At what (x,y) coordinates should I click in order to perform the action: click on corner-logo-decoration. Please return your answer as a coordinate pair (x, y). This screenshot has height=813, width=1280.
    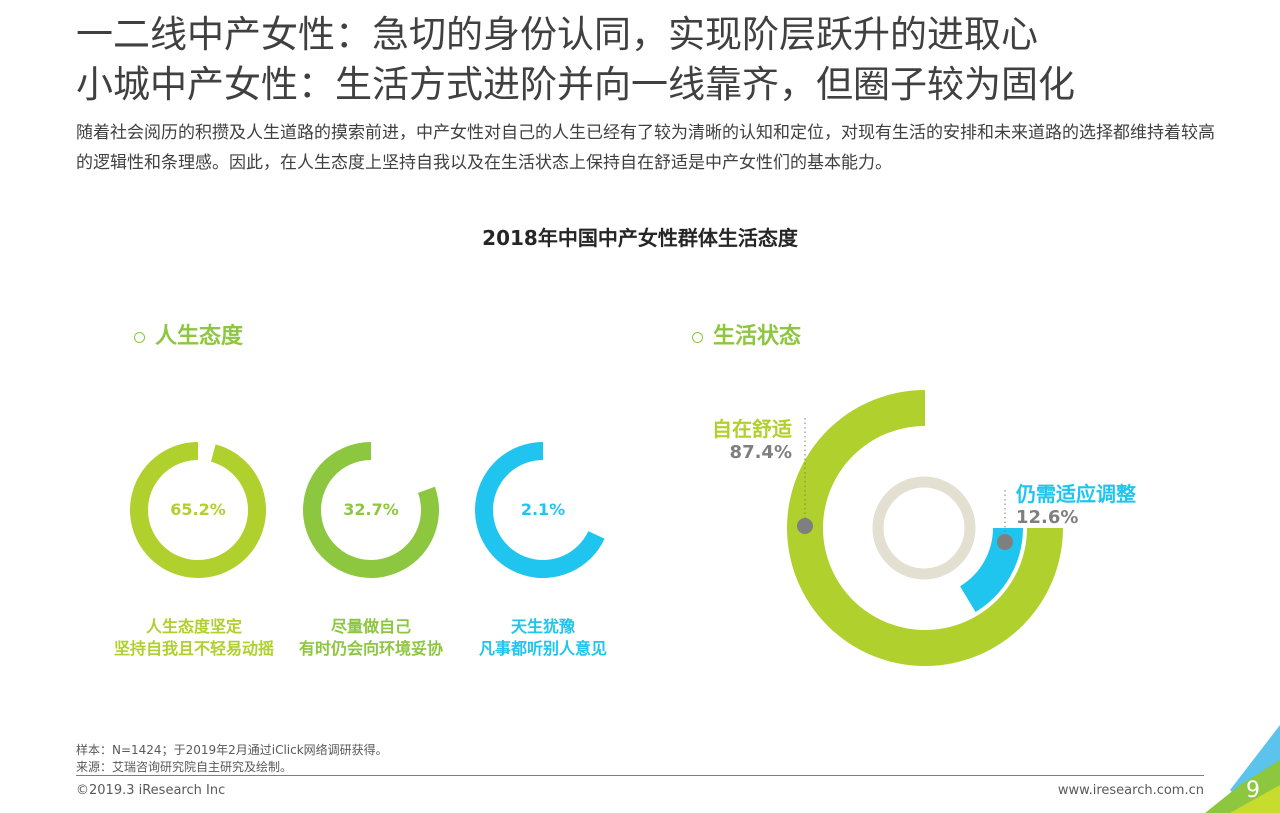
    Looking at the image, I should click on (1242, 769).